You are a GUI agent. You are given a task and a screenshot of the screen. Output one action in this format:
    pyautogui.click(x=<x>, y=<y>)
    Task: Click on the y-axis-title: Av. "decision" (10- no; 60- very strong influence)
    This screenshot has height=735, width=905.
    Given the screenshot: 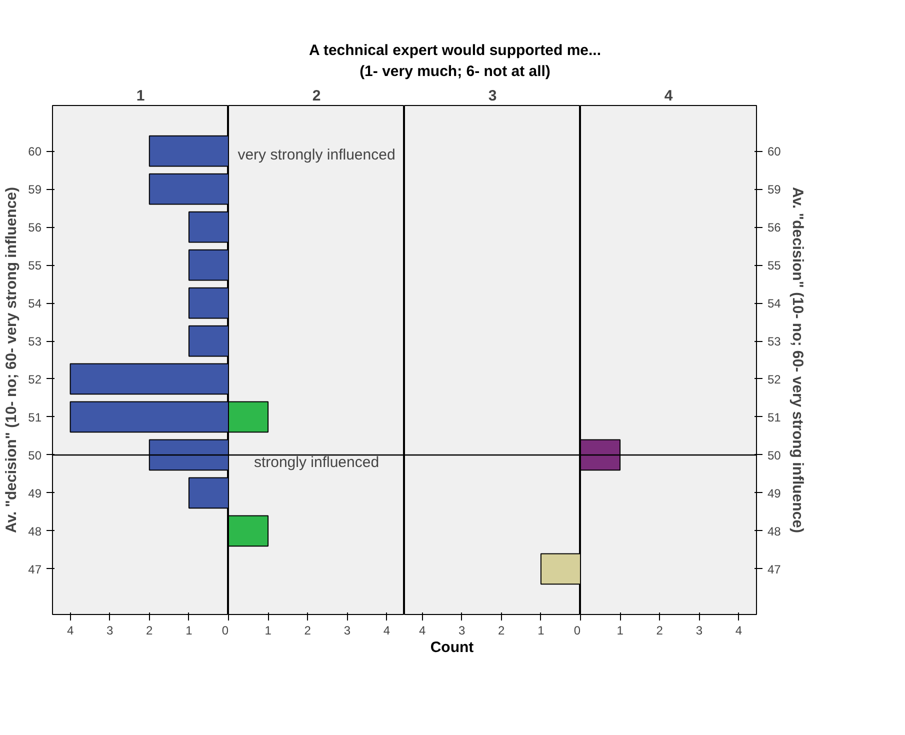 What is the action you would take?
    pyautogui.click(x=11, y=360)
    